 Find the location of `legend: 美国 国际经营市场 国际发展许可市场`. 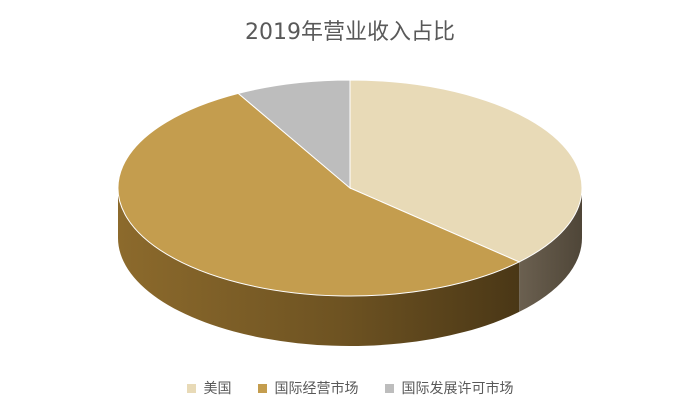

legend: 美国 国际经营市场 国际发展许可市场 is located at coordinates (350, 388).